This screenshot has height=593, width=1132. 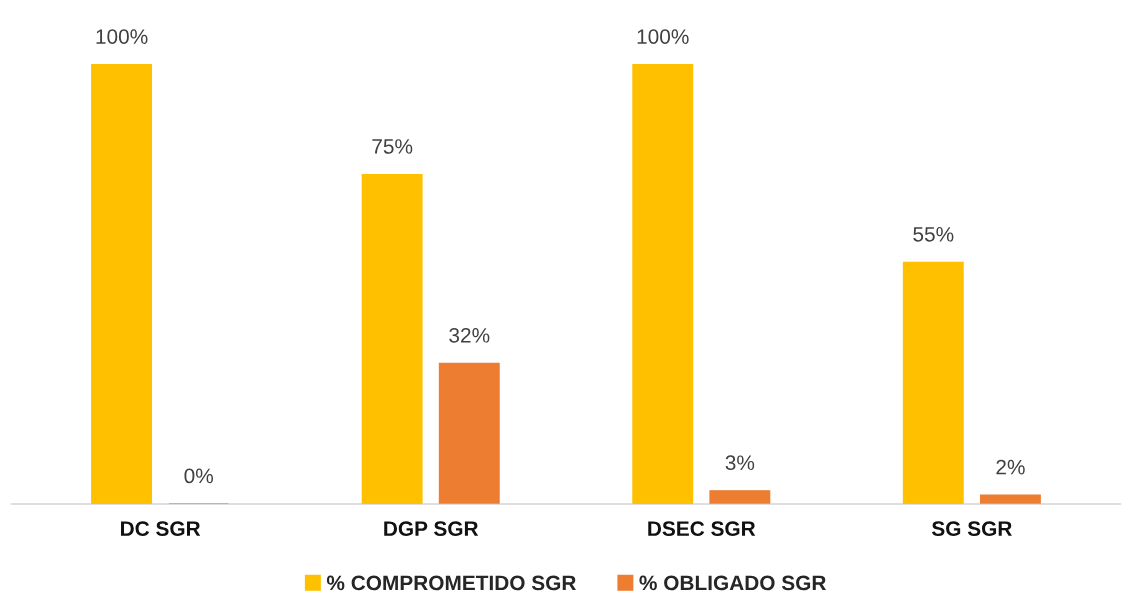 What do you see at coordinates (740, 463) in the screenshot?
I see `data-label: 3%` at bounding box center [740, 463].